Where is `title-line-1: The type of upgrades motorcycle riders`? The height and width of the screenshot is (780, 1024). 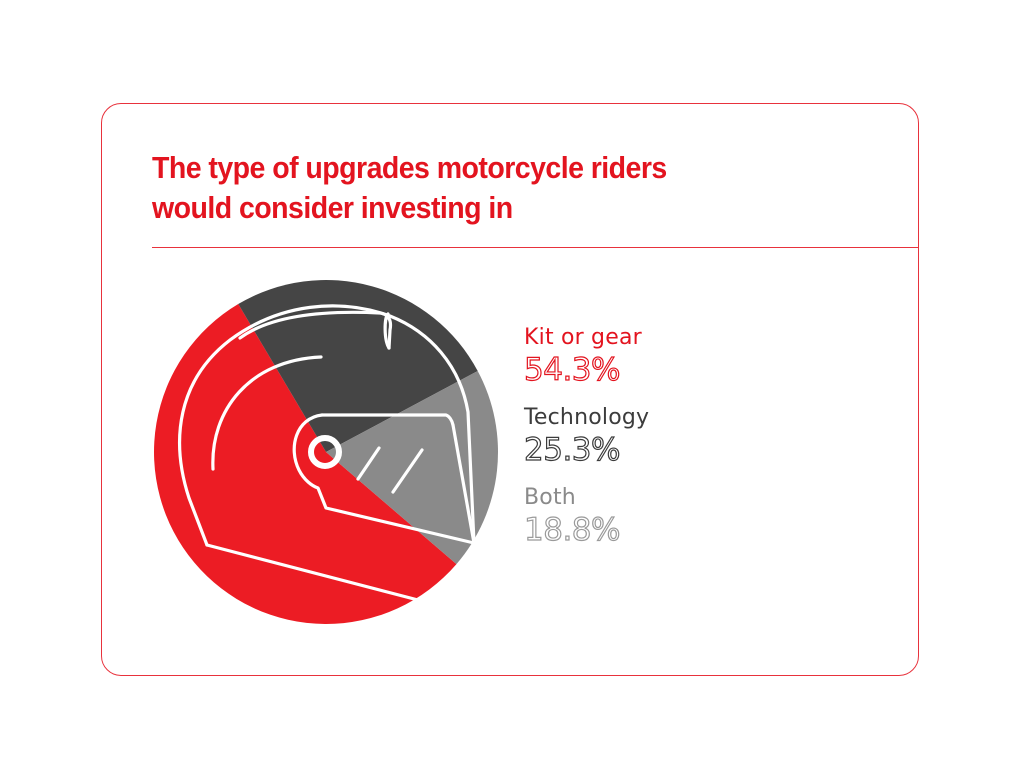 title-line-1: The type of upgrades motorcycle riders is located at coordinates (409, 167).